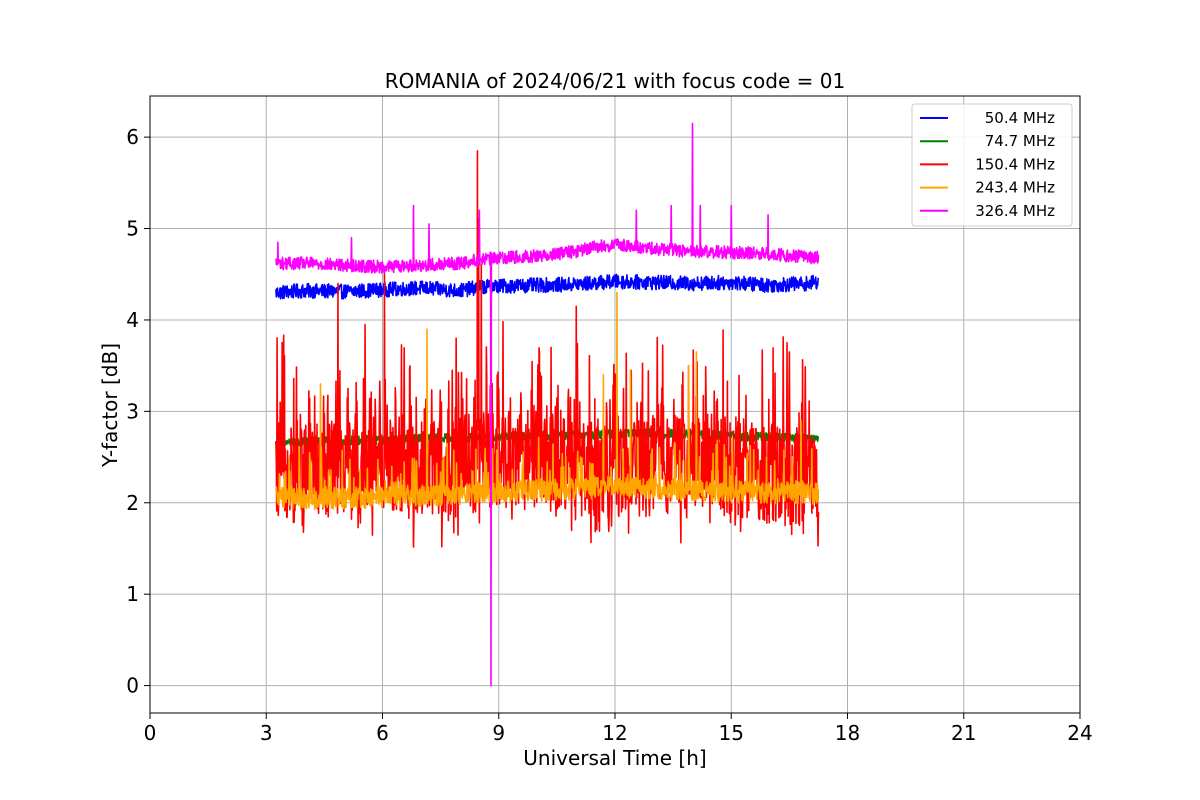  I want to click on legend-entry: 74.7 MHz, so click(1020, 141).